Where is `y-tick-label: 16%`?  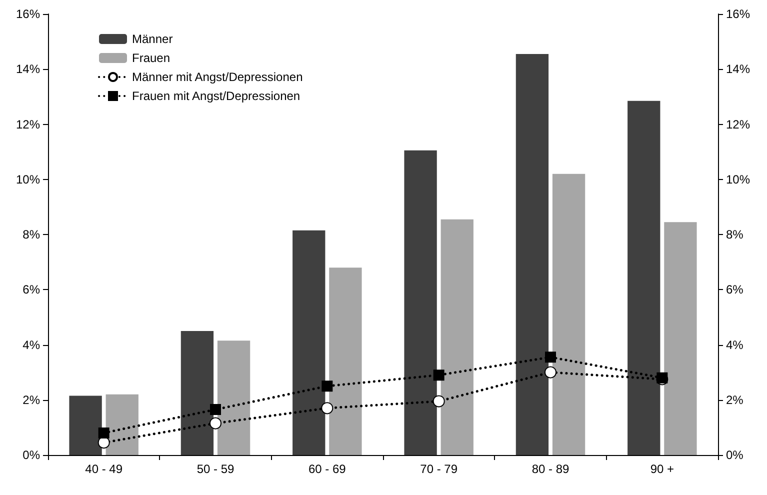
y-tick-label: 16% is located at coordinates (28, 14).